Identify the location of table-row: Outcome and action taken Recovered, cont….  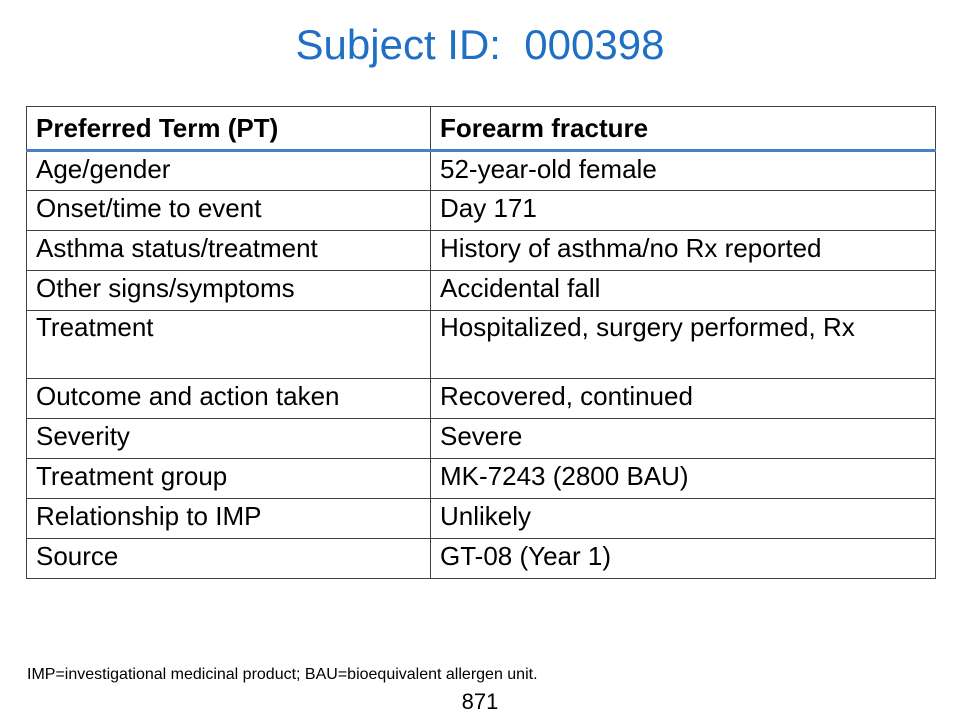
(481, 398).